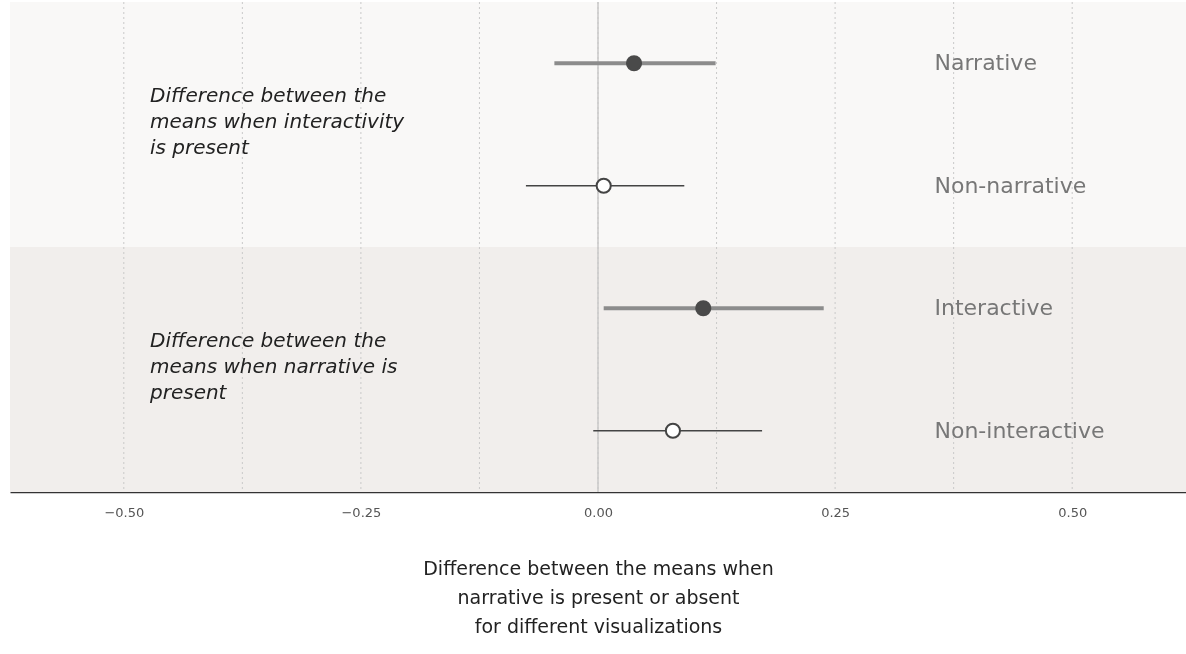  What do you see at coordinates (598, 512) in the screenshot?
I see `x-tick-label: 0.00` at bounding box center [598, 512].